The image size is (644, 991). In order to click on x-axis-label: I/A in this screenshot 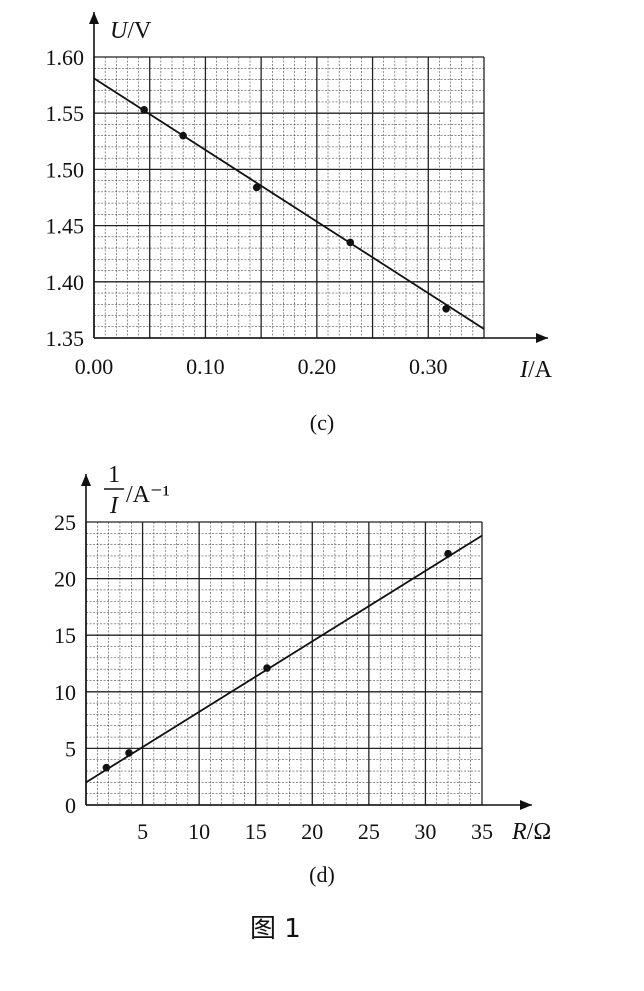, I will do `click(536, 370)`.